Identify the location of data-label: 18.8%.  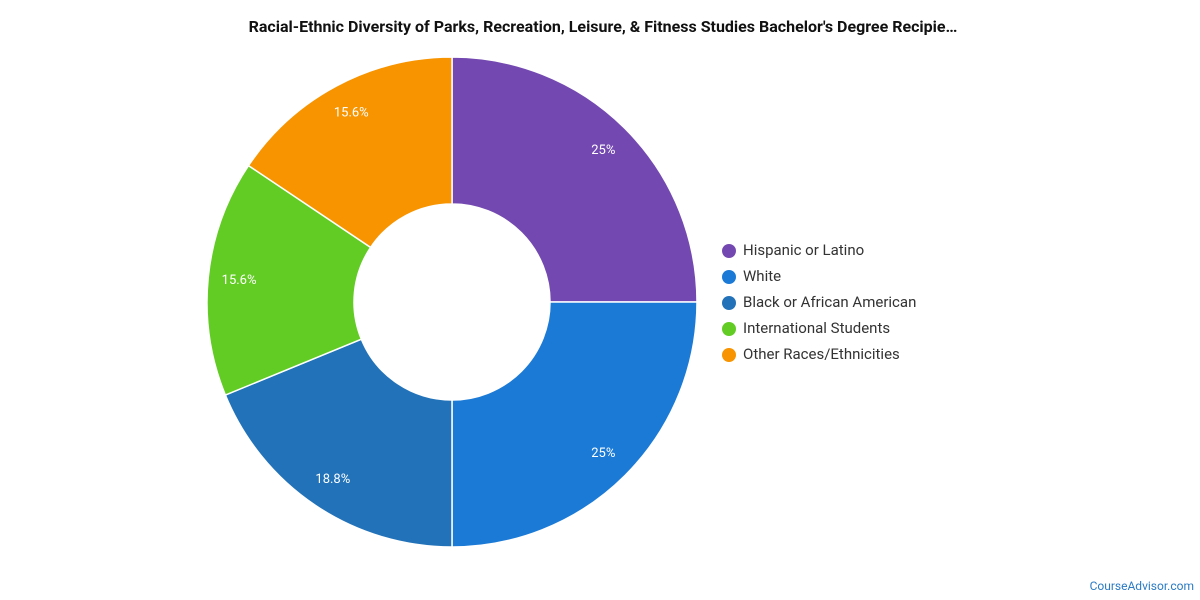
(332, 479).